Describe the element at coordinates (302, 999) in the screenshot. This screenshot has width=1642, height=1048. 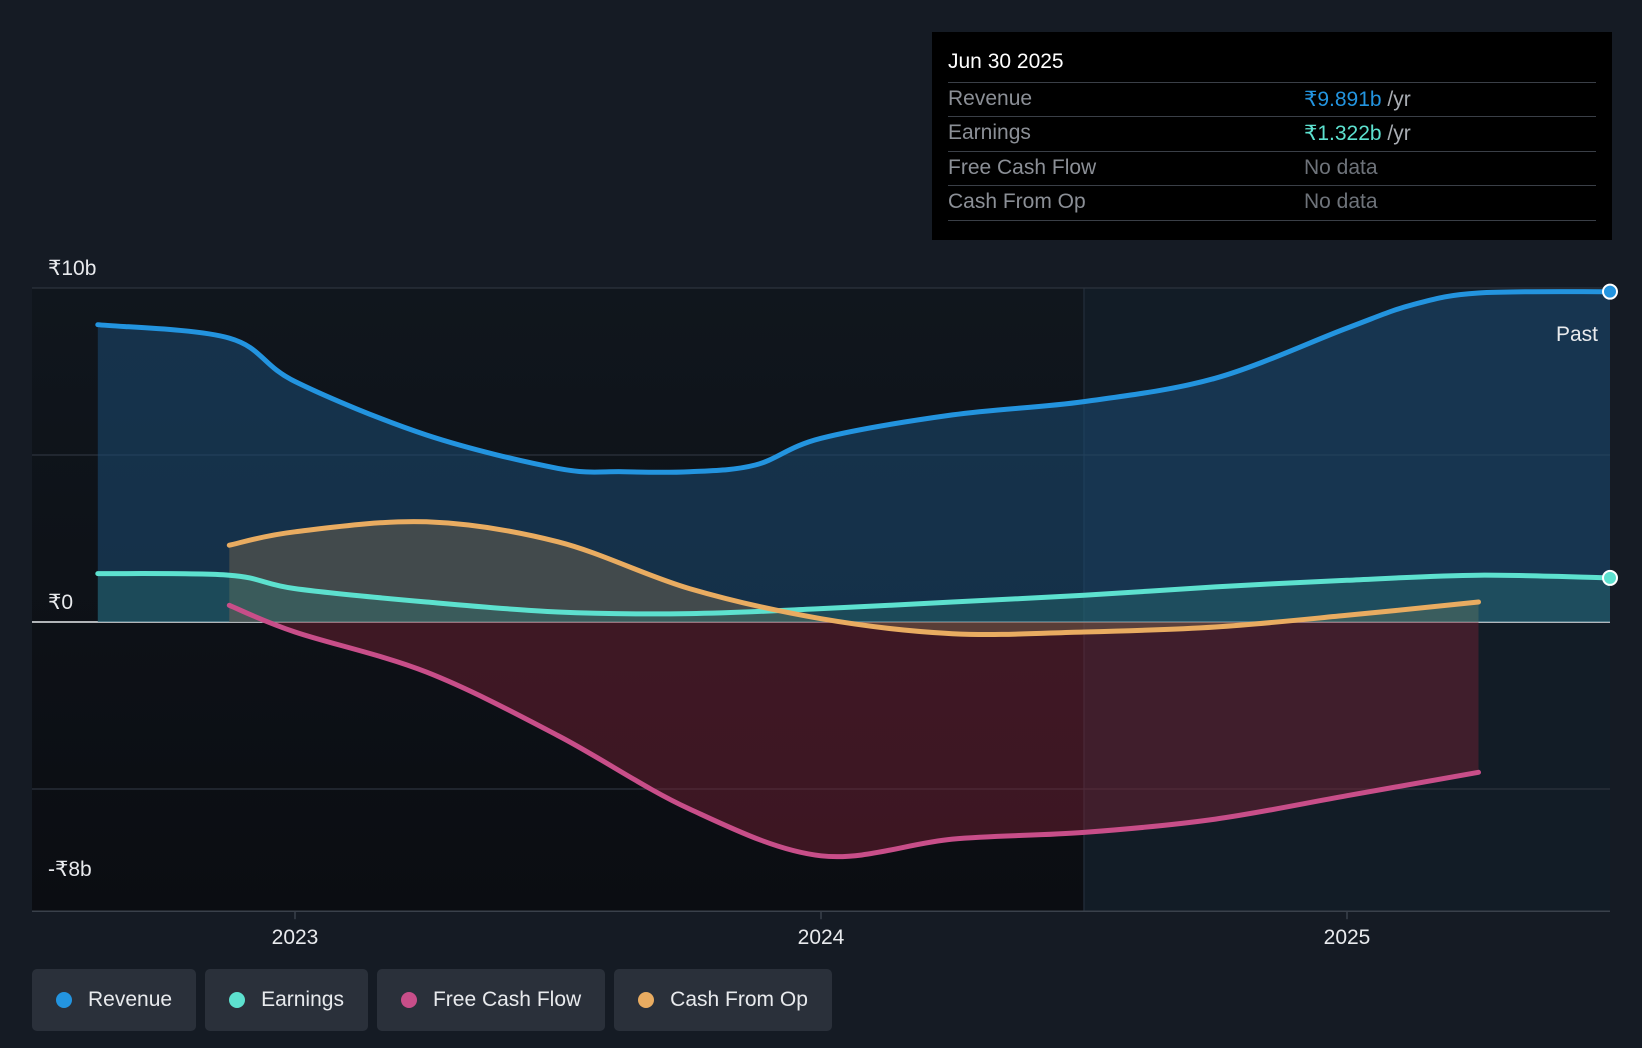
I see `legend-label: Earnings` at that location.